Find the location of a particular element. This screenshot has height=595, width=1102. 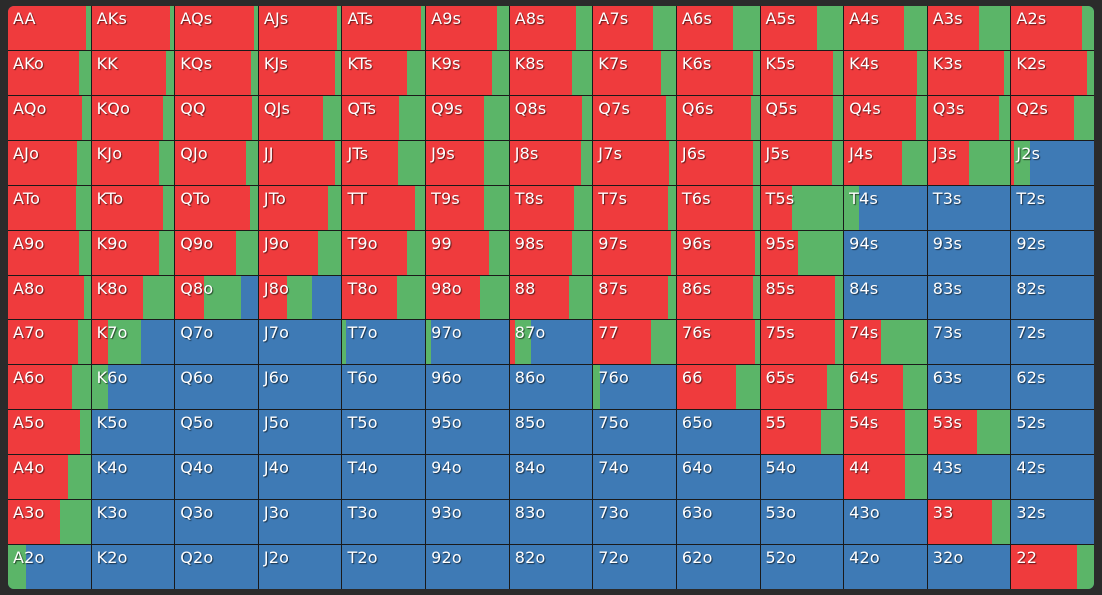

hand-cell-53o: 53o is located at coordinates (802, 522).